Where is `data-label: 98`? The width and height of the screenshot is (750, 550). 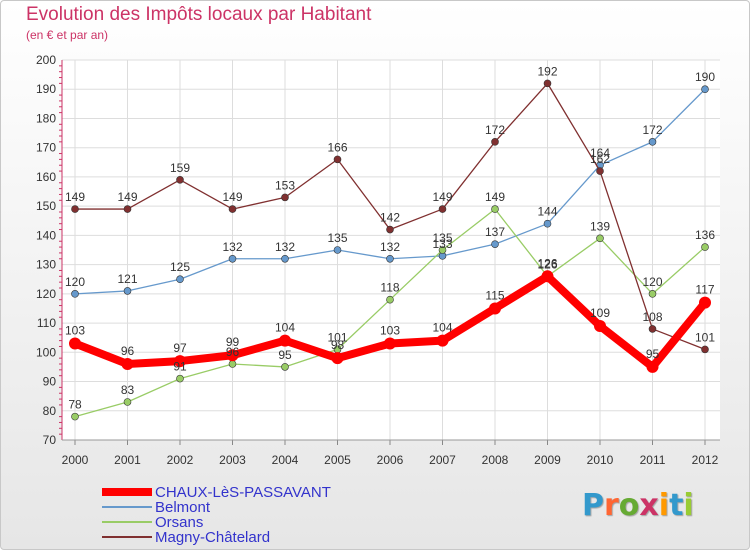 data-label: 98 is located at coordinates (338, 345).